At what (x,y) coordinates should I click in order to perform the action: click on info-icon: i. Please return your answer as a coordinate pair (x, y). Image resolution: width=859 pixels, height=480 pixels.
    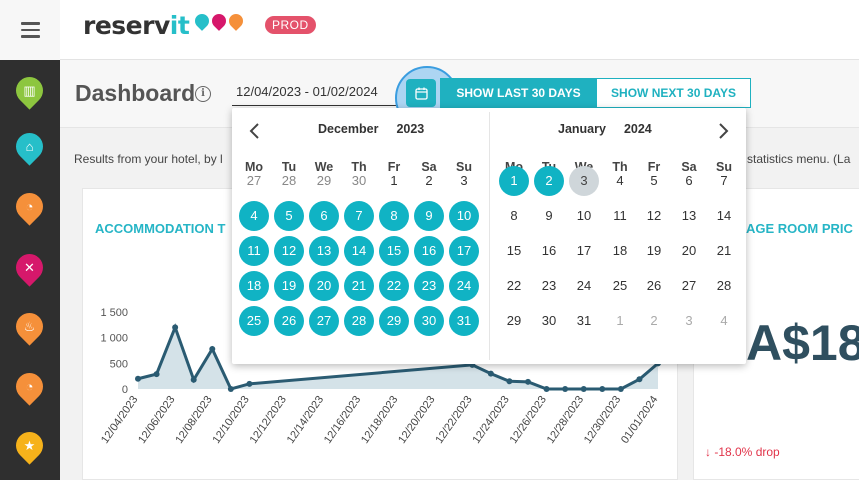
    Looking at the image, I should click on (203, 94).